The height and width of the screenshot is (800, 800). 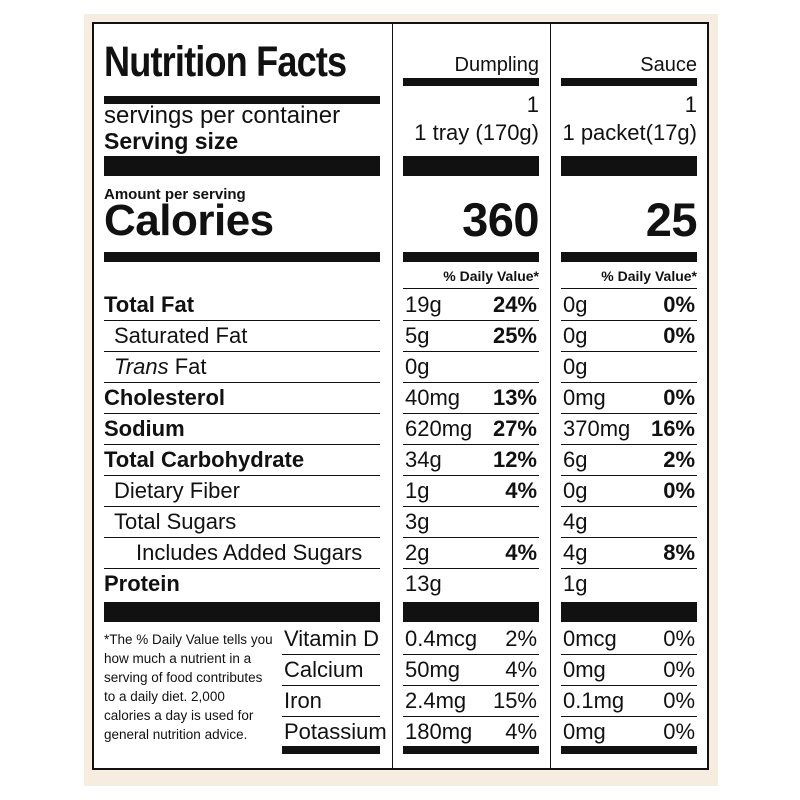 I want to click on vitamin-name-potassium: Potassium, so click(x=335, y=731).